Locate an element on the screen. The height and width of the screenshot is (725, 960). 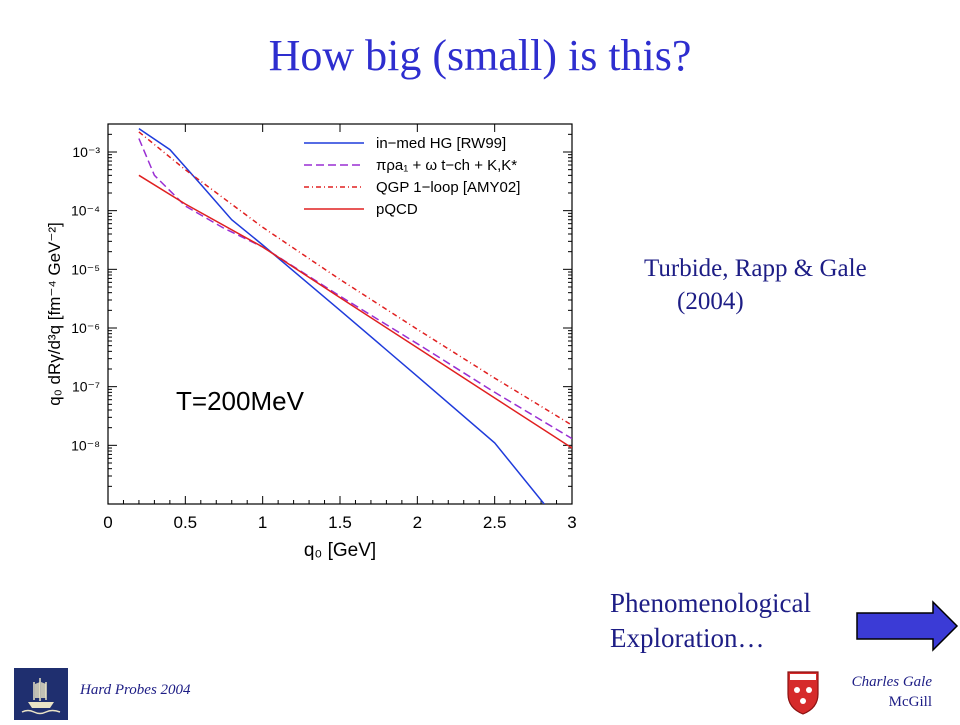
exploration-line-1: Phenomenological is located at coordinates (710, 603).